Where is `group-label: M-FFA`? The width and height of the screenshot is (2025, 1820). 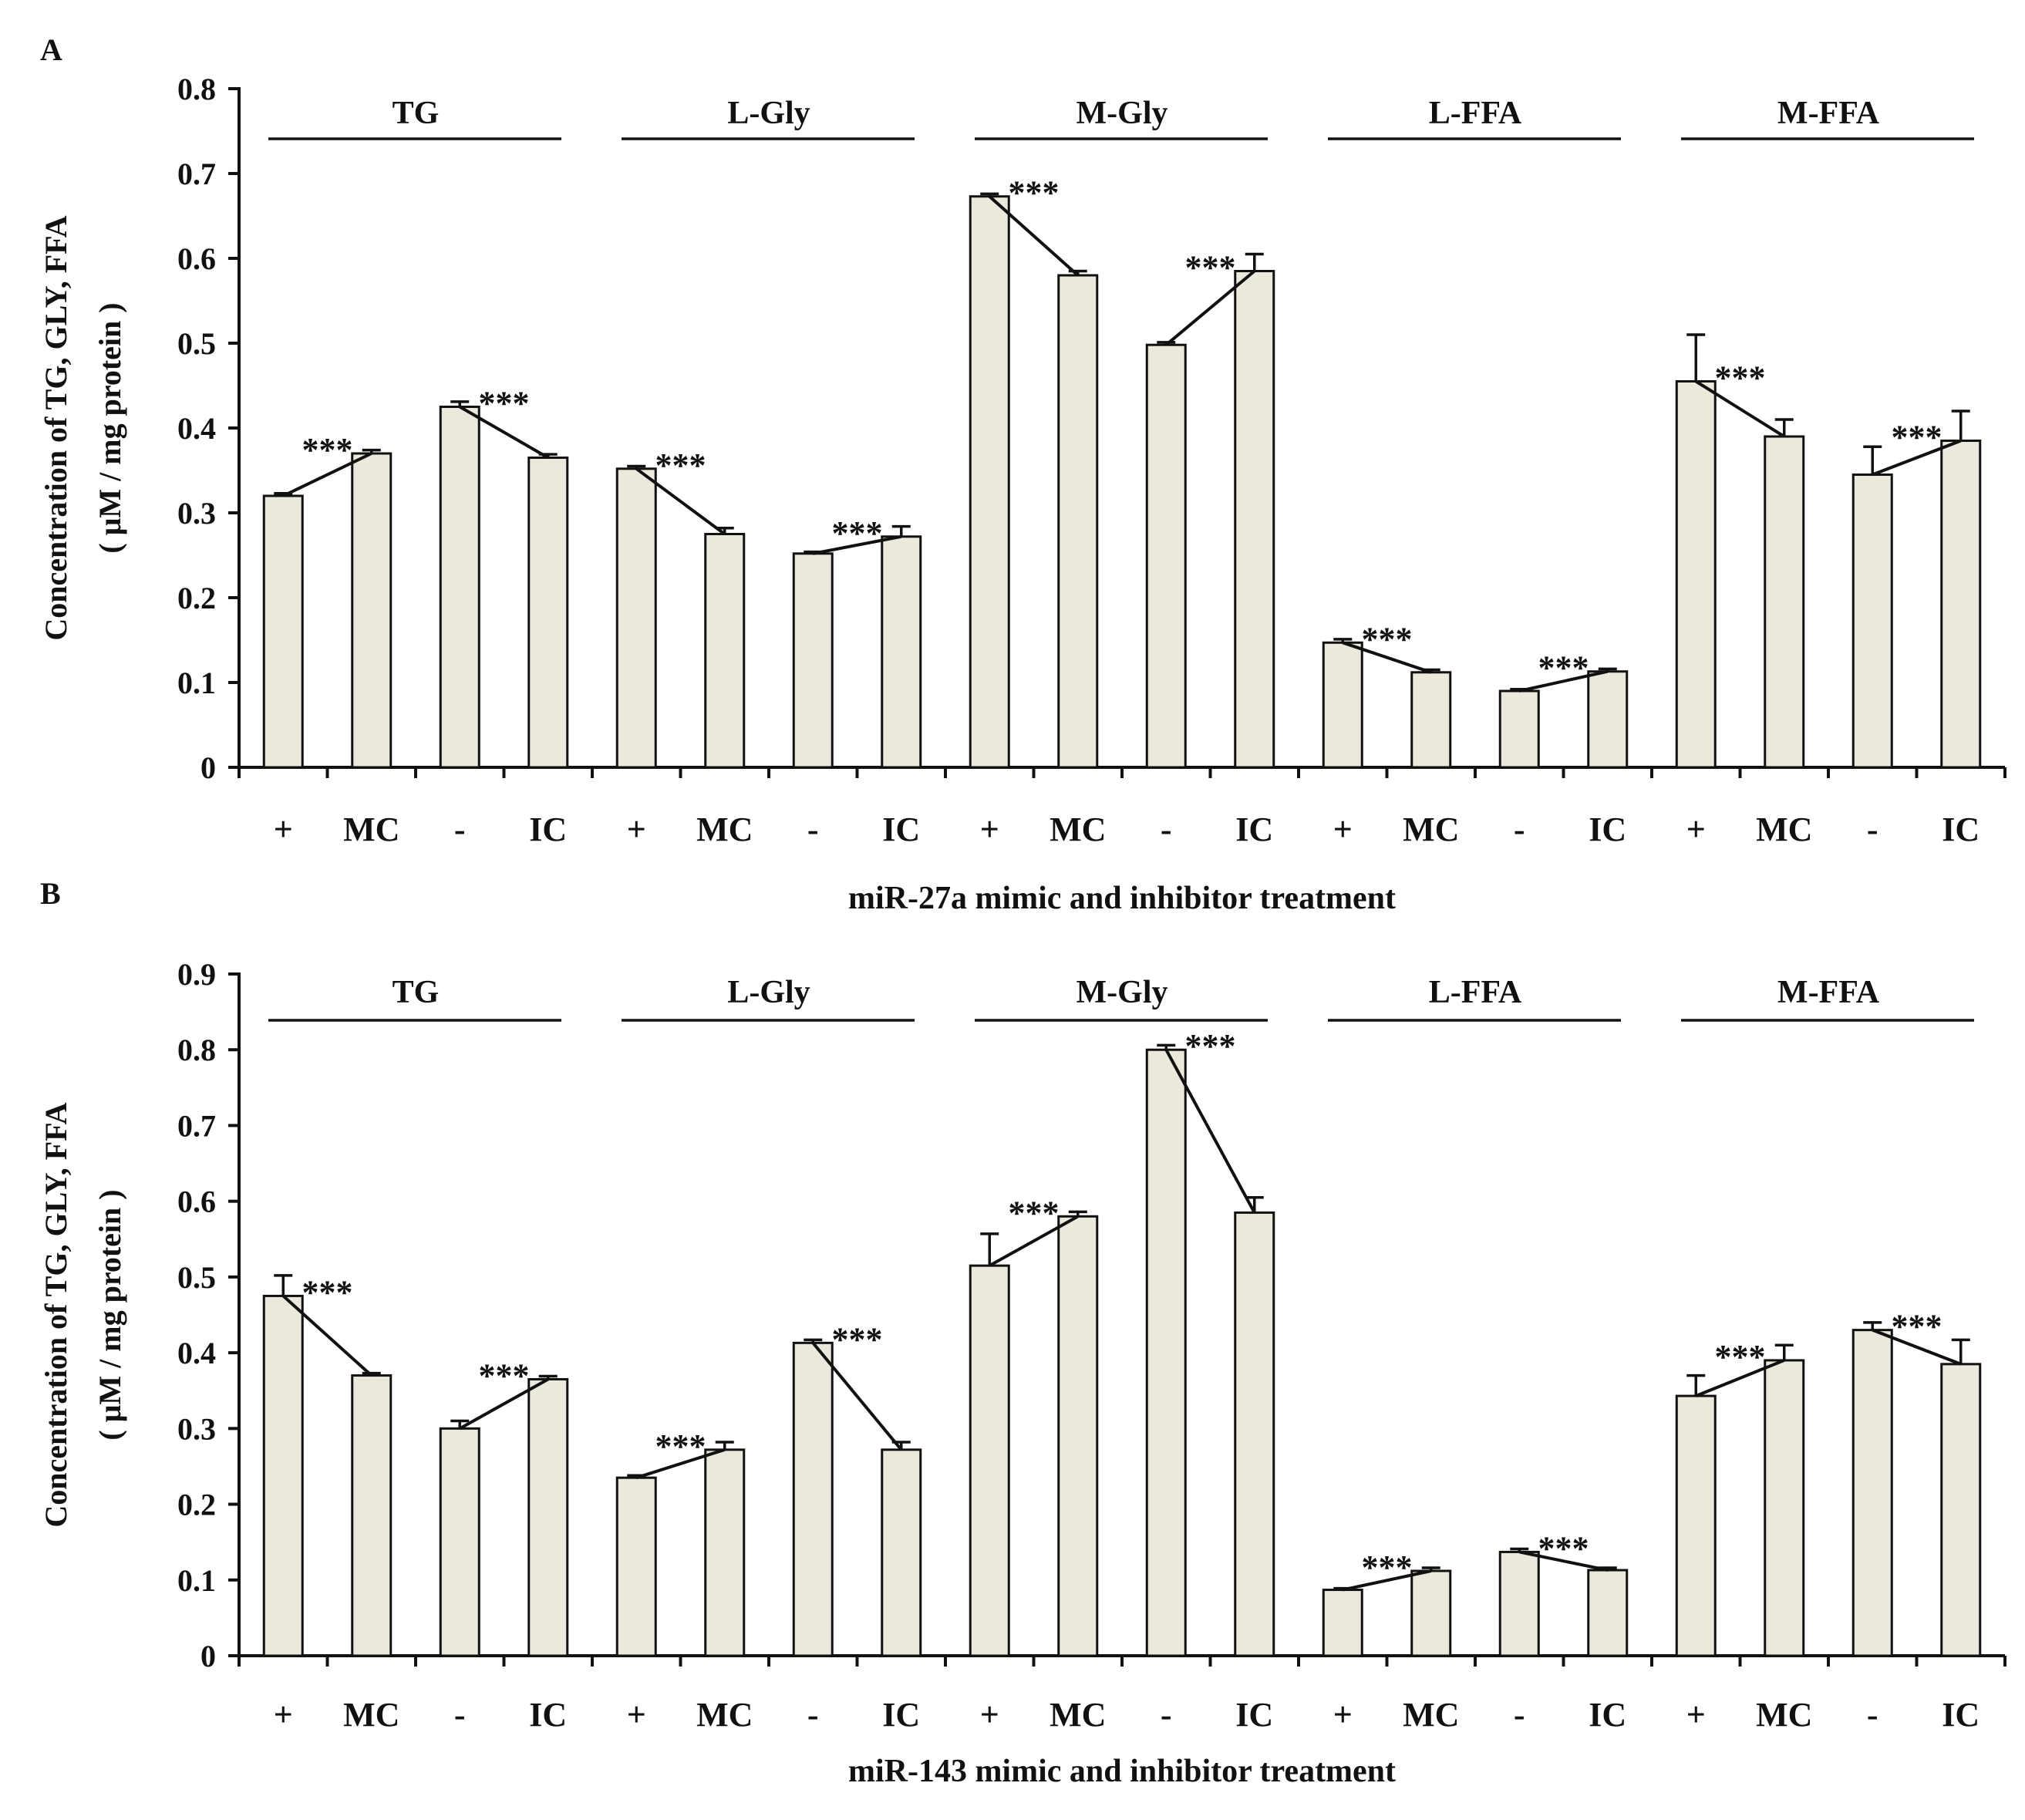 group-label: M-FFA is located at coordinates (1828, 114).